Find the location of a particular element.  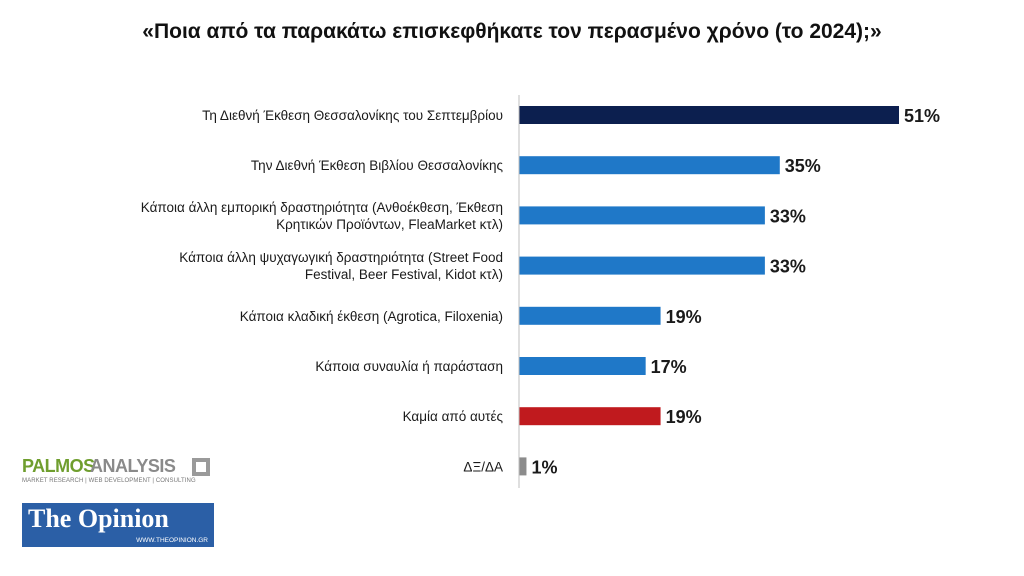

value-label-2: 33% is located at coordinates (788, 216).